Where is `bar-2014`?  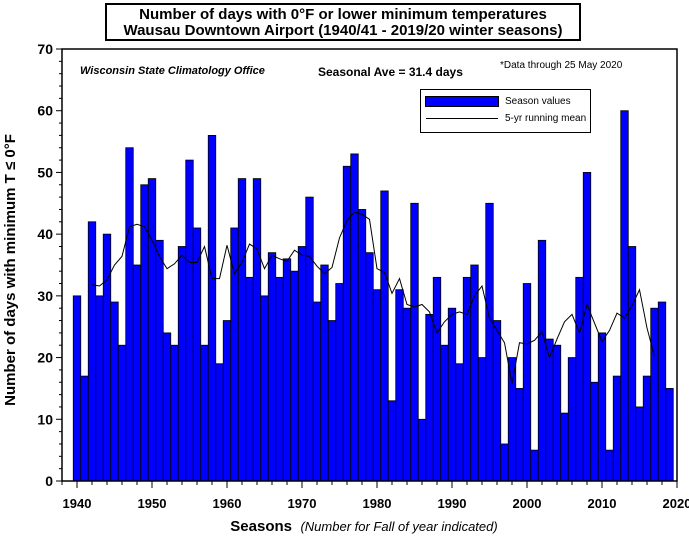
bar-2014 is located at coordinates (632, 364).